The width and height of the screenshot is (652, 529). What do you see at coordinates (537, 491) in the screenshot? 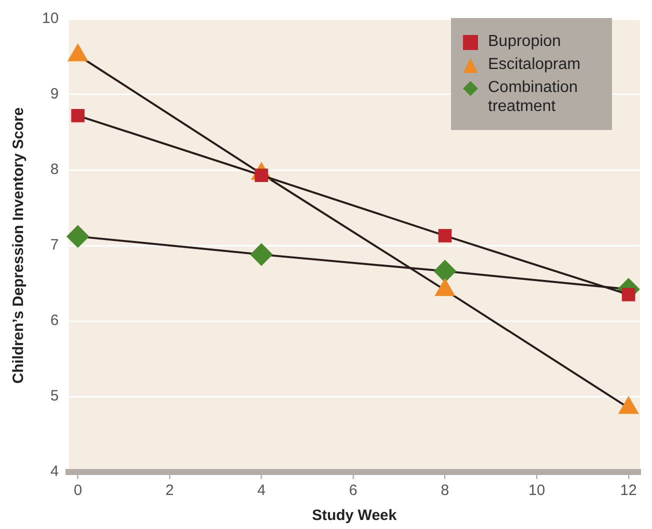
I see `x-tick-label: 10` at bounding box center [537, 491].